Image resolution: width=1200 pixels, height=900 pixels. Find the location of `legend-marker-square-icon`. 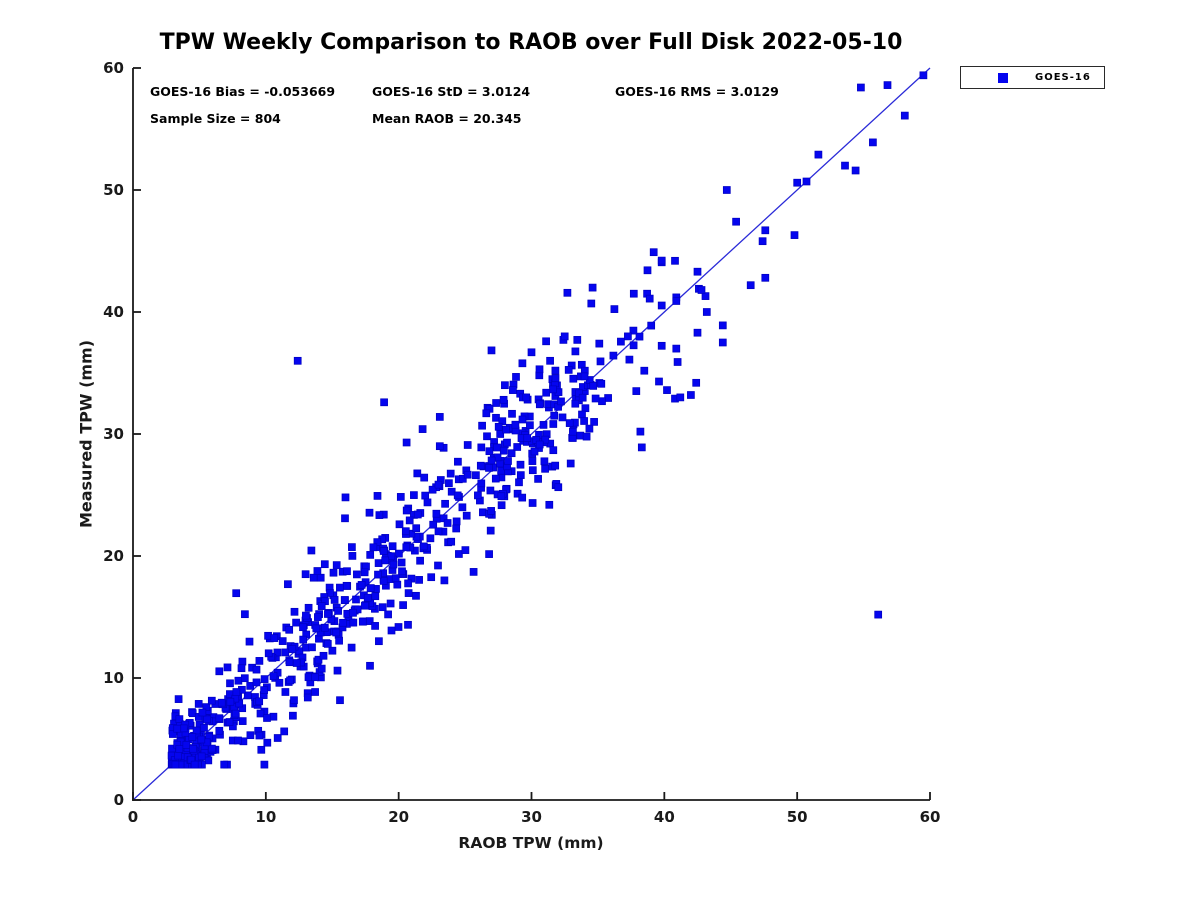

legend-marker-square-icon is located at coordinates (1003, 77).